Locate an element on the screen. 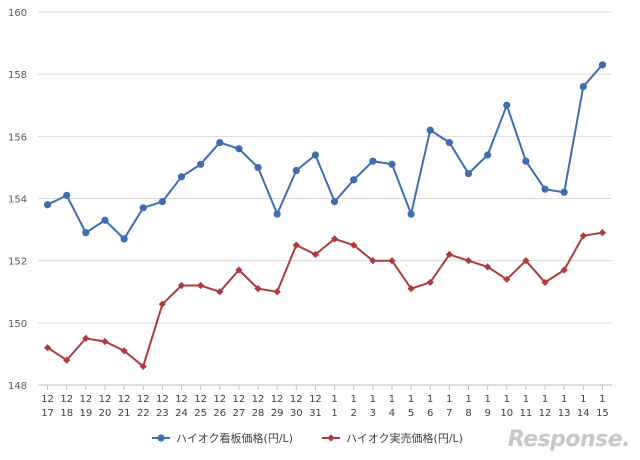 Image resolution: width=640 pixels, height=460 pixels. legend-marker is located at coordinates (331, 438).